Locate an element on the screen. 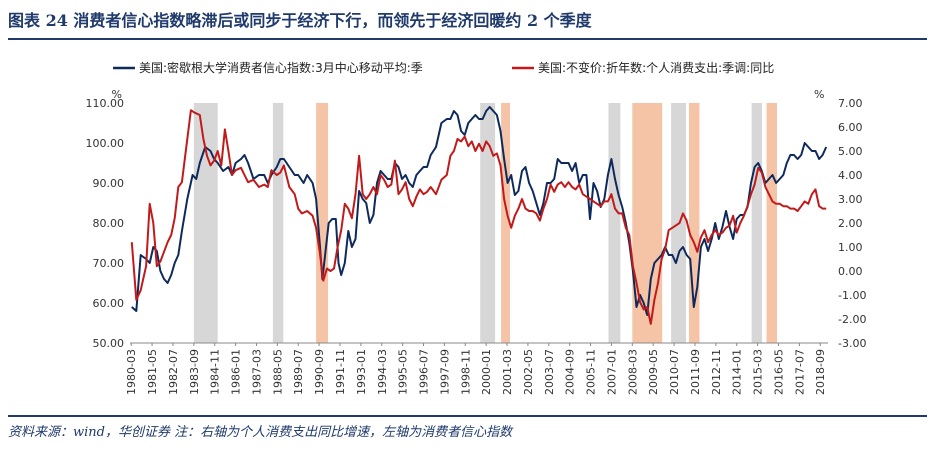 This screenshot has width=935, height=461. x-tick-label: 1993-01 is located at coordinates (361, 372).